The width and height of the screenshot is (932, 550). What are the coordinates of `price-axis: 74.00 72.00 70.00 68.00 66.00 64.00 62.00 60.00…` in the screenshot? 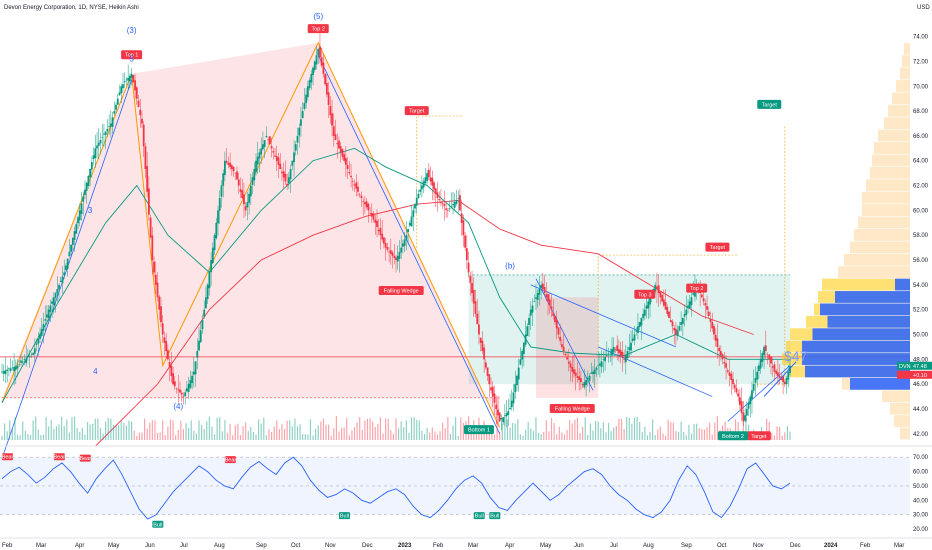 It's located at (914, 228).